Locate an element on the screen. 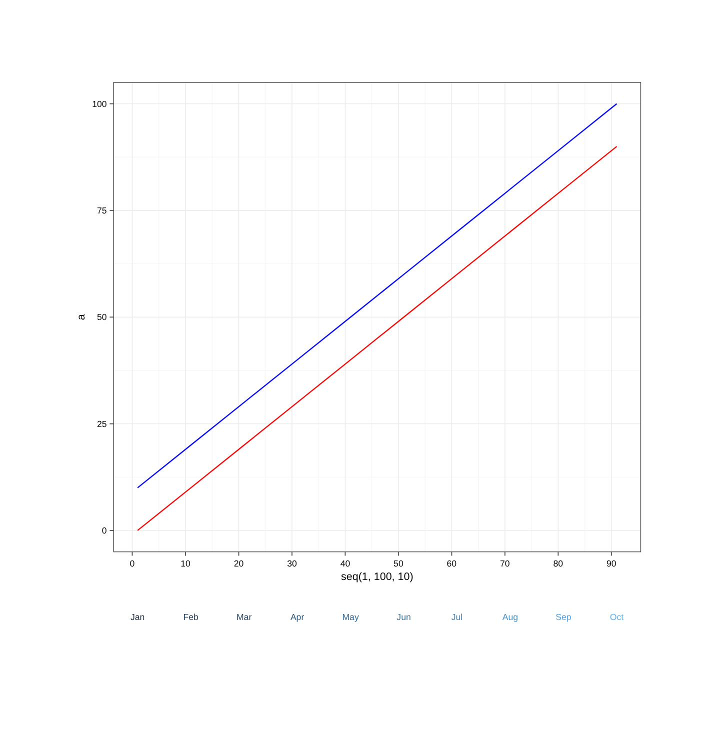 This screenshot has height=732, width=724. x-tick-label: 10 is located at coordinates (185, 563).